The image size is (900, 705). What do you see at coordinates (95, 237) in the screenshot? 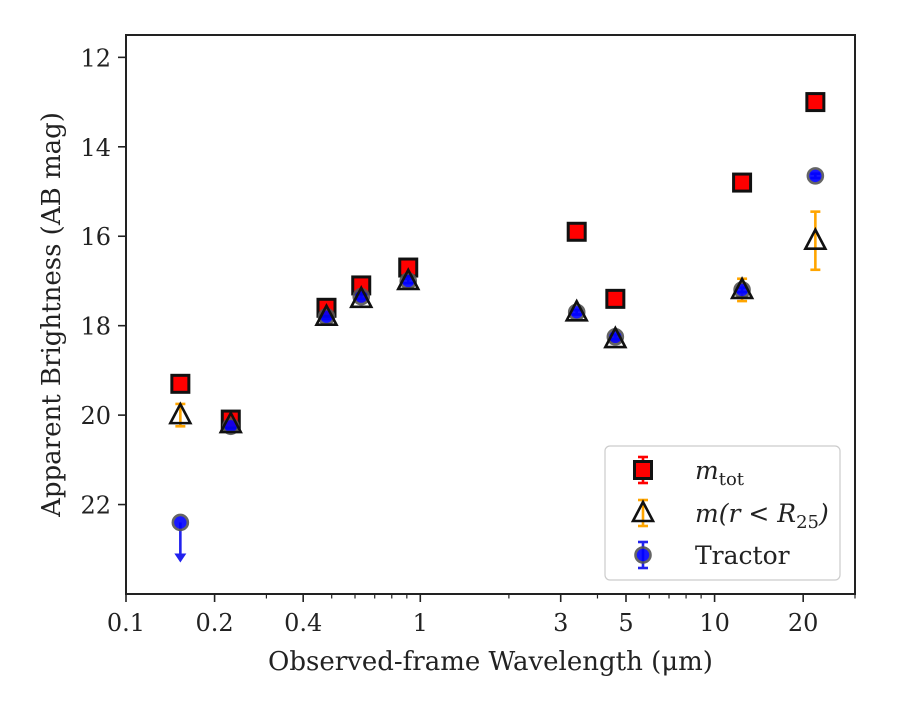
I see `y-tick-label: 16` at bounding box center [95, 237].